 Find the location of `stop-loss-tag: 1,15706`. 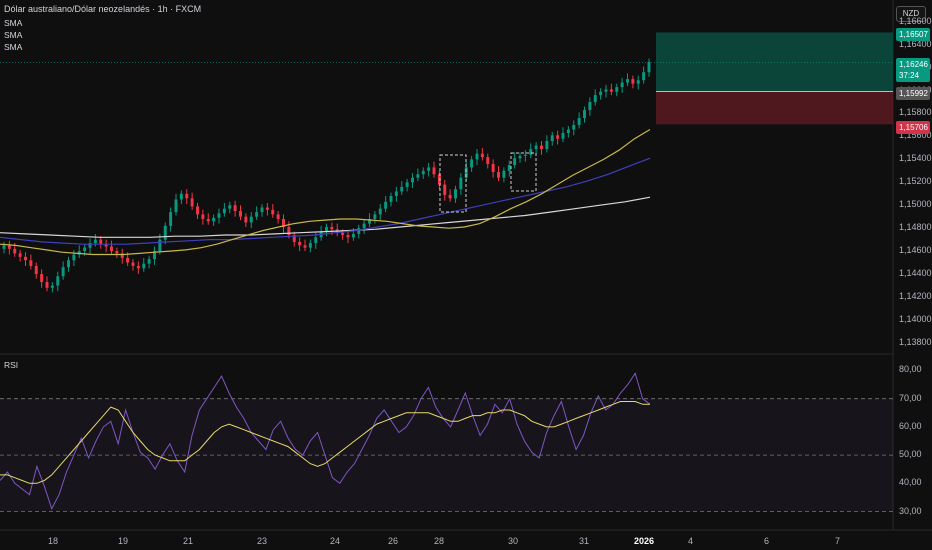

stop-loss-tag: 1,15706 is located at coordinates (913, 127).